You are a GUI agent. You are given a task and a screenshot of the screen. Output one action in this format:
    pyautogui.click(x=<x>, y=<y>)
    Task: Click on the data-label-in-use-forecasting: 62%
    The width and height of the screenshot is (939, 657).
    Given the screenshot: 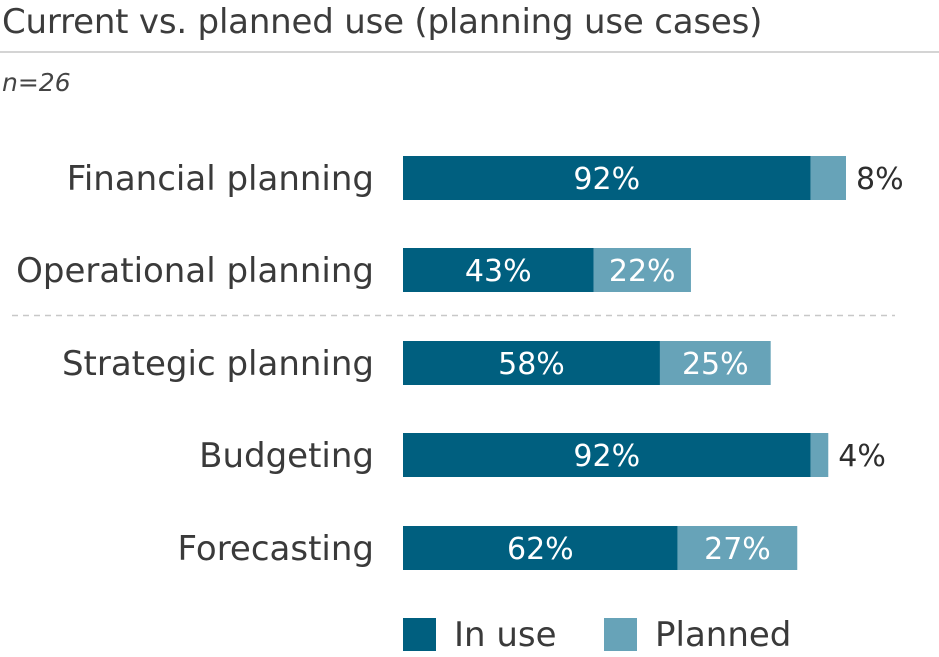 What is the action you would take?
    pyautogui.click(x=540, y=549)
    